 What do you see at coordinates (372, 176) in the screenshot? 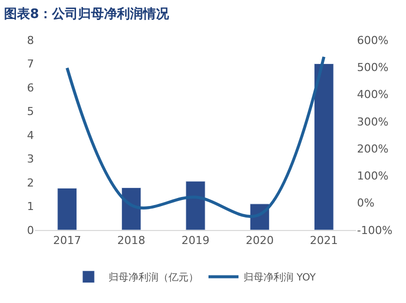
I see `y2-tick-label: 100%` at bounding box center [372, 176].